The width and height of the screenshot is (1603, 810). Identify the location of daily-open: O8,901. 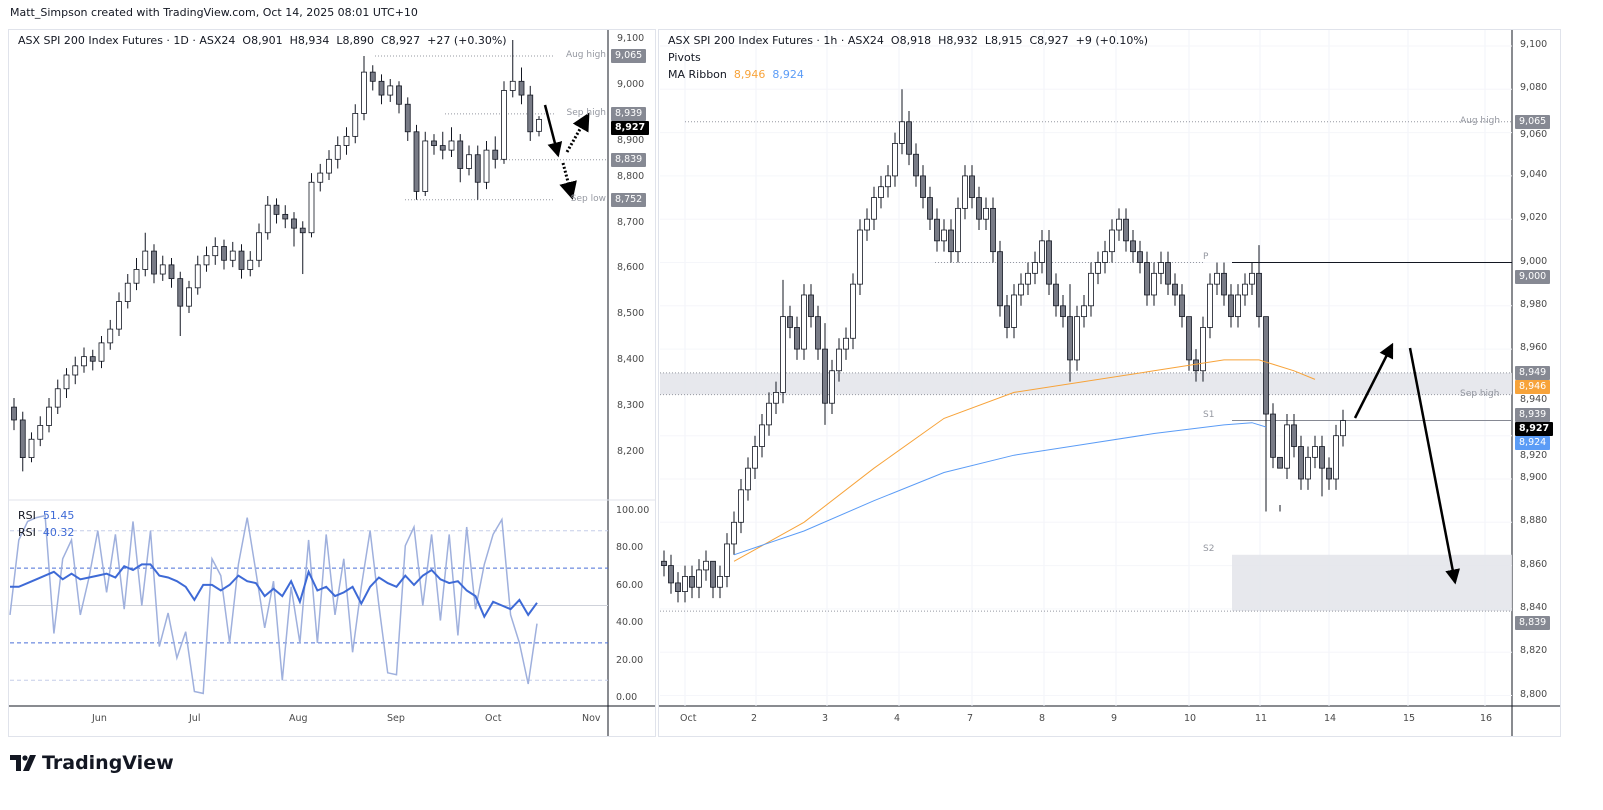
(262, 40).